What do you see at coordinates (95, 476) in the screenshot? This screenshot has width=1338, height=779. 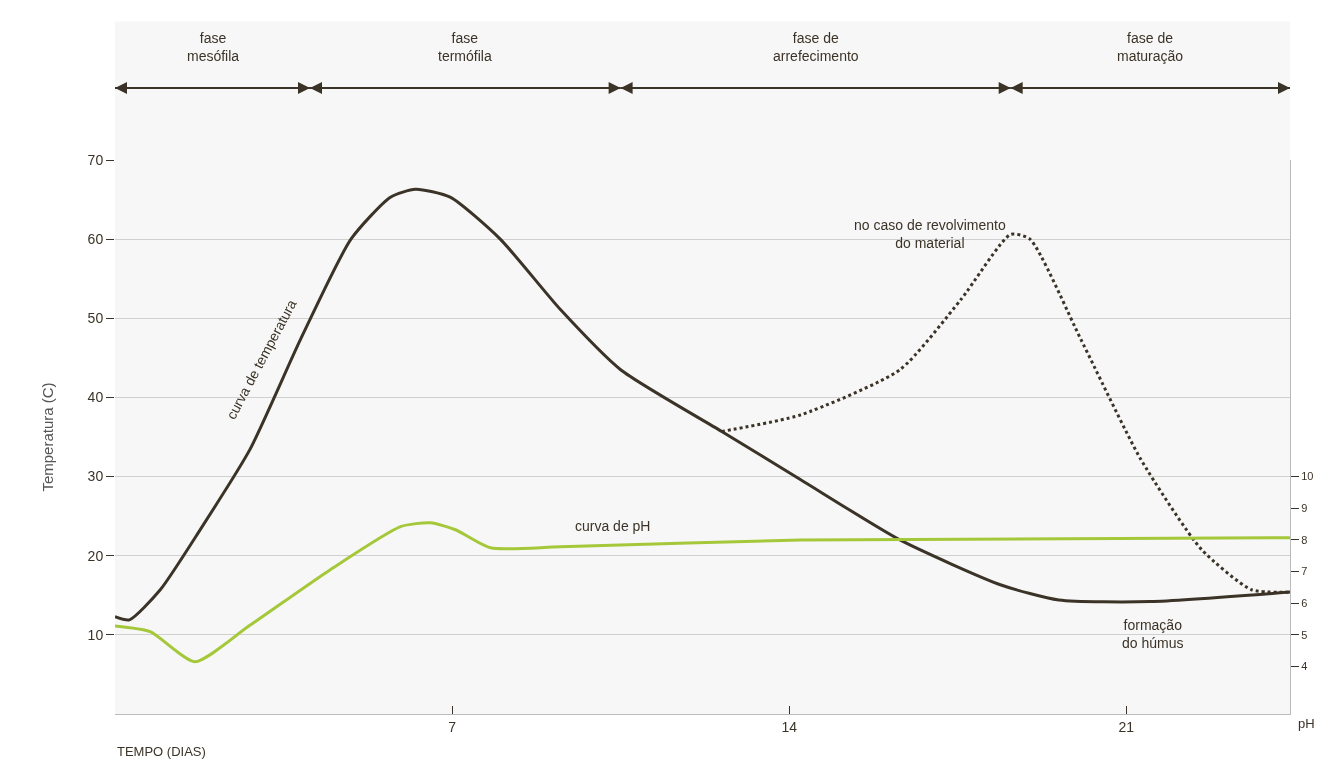 I see `y-tick-label: 30` at bounding box center [95, 476].